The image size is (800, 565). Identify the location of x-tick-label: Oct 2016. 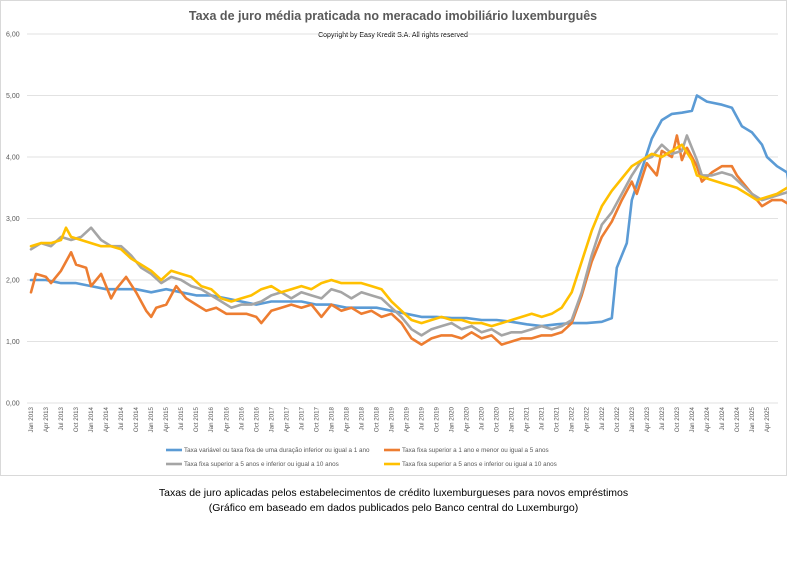
(256, 419).